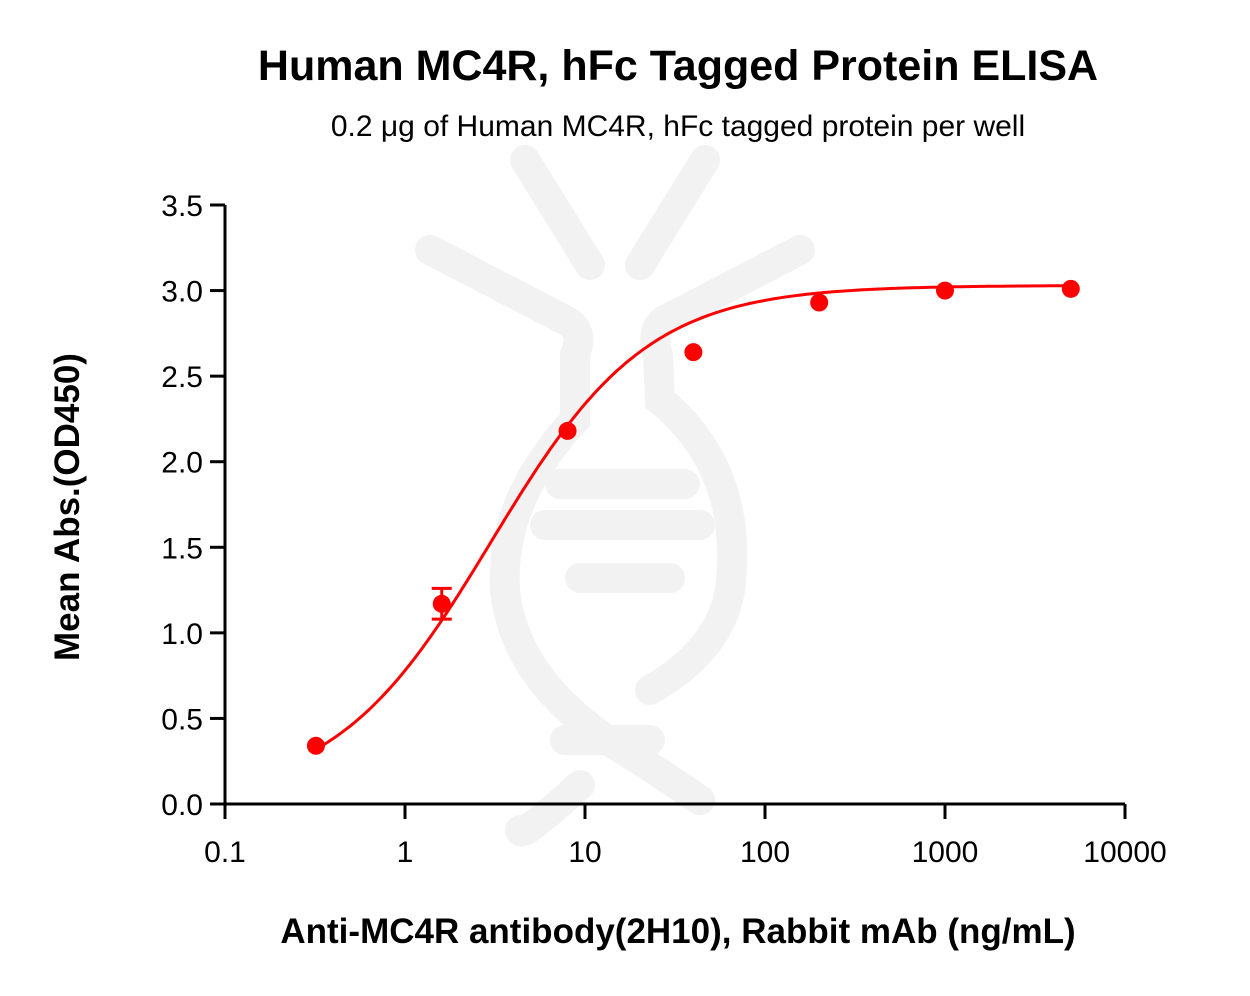  Describe the element at coordinates (678, 66) in the screenshot. I see `chart-title: Human MC4R, hFc Tagged Protein ELISA` at that location.